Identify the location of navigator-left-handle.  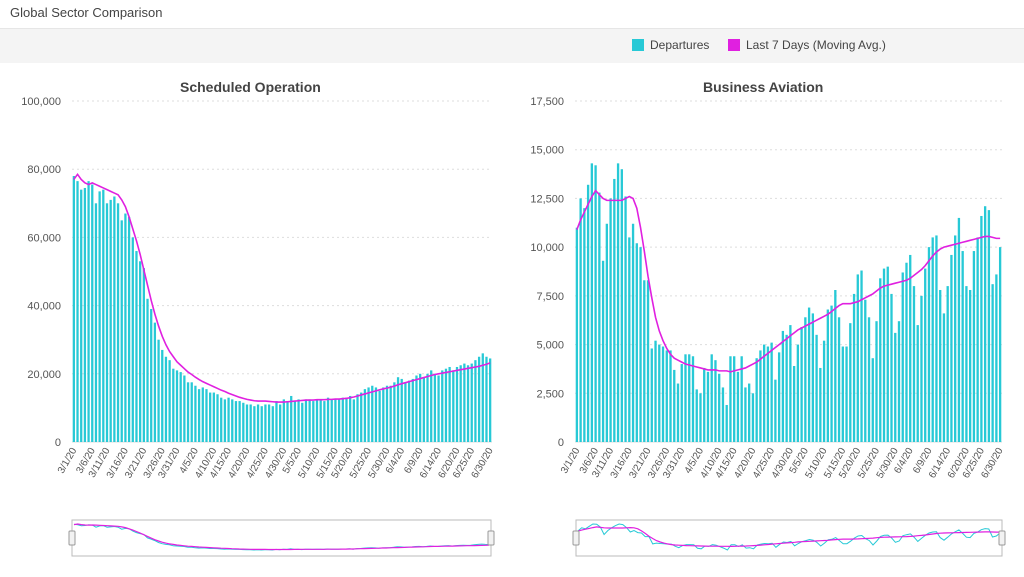
(72, 538).